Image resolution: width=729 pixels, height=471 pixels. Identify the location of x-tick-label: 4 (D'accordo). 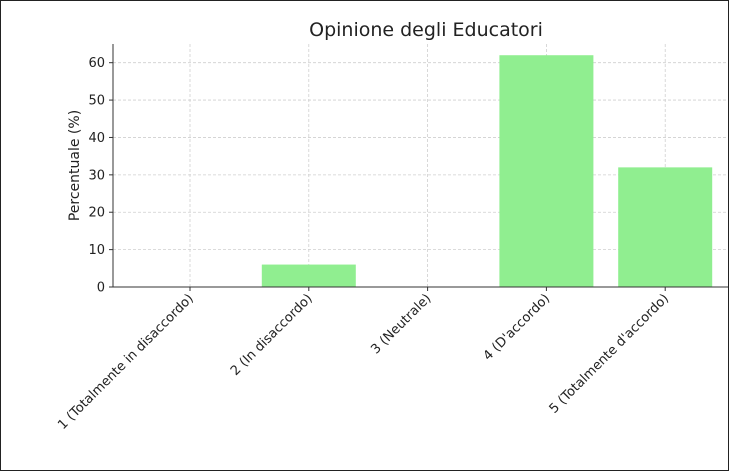
(517, 327).